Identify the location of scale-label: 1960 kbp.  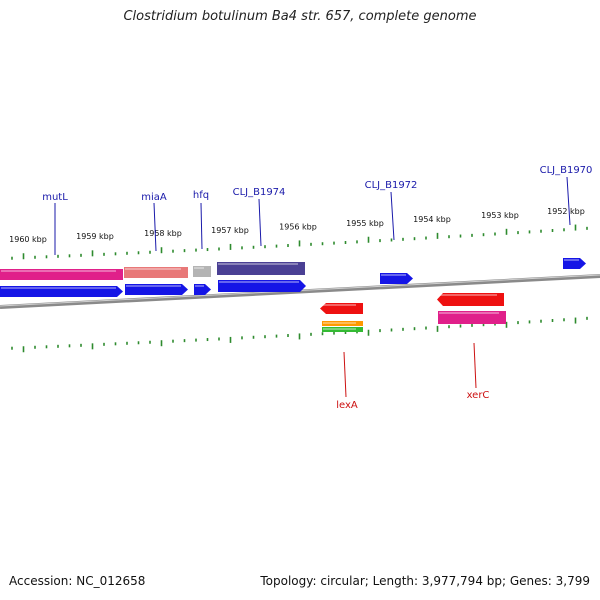
(28, 239).